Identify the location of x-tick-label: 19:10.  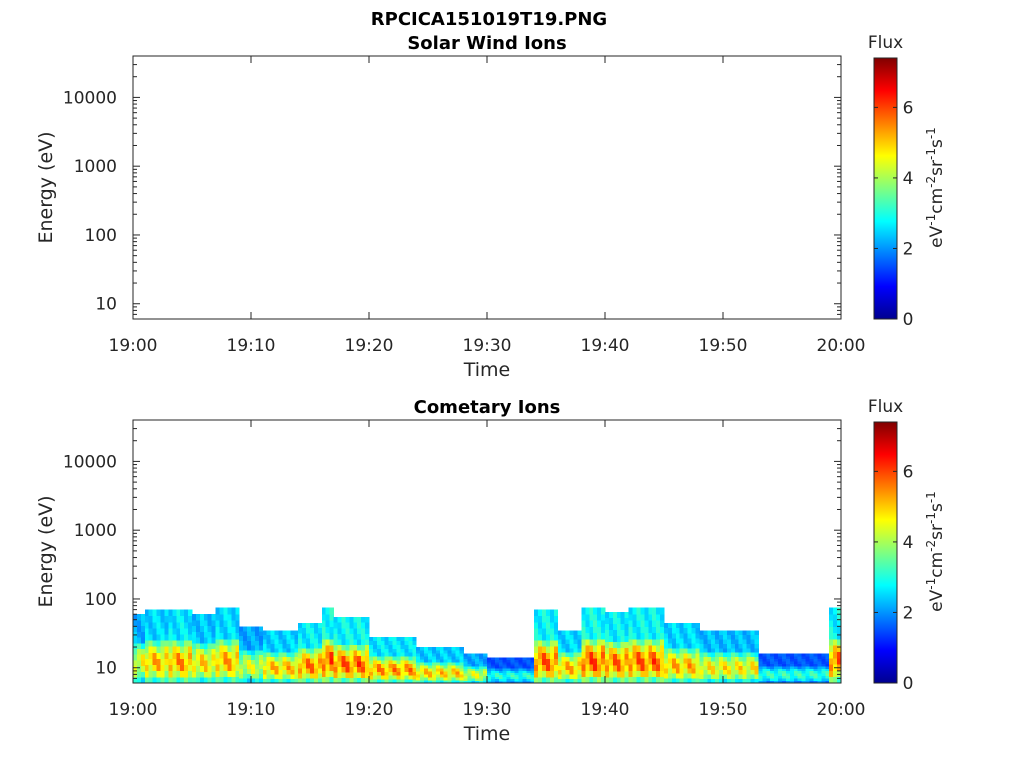
(251, 346).